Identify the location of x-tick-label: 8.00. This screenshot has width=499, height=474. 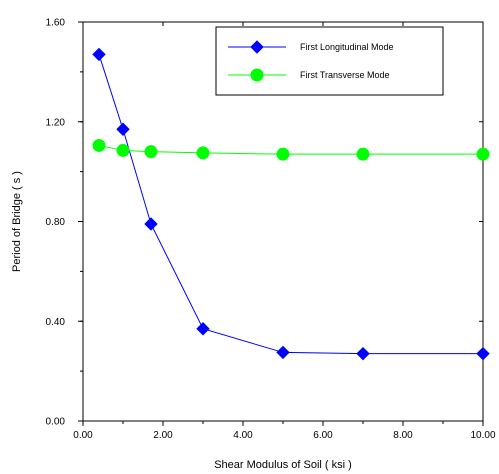
(403, 435).